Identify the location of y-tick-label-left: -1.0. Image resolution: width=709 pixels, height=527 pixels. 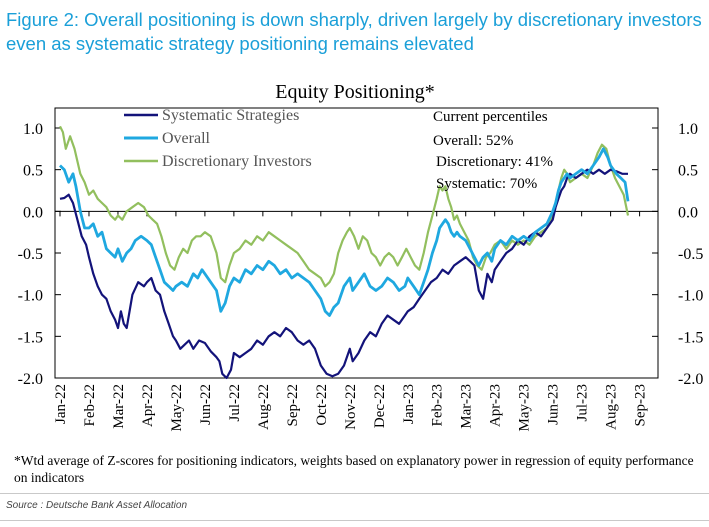
(30, 296).